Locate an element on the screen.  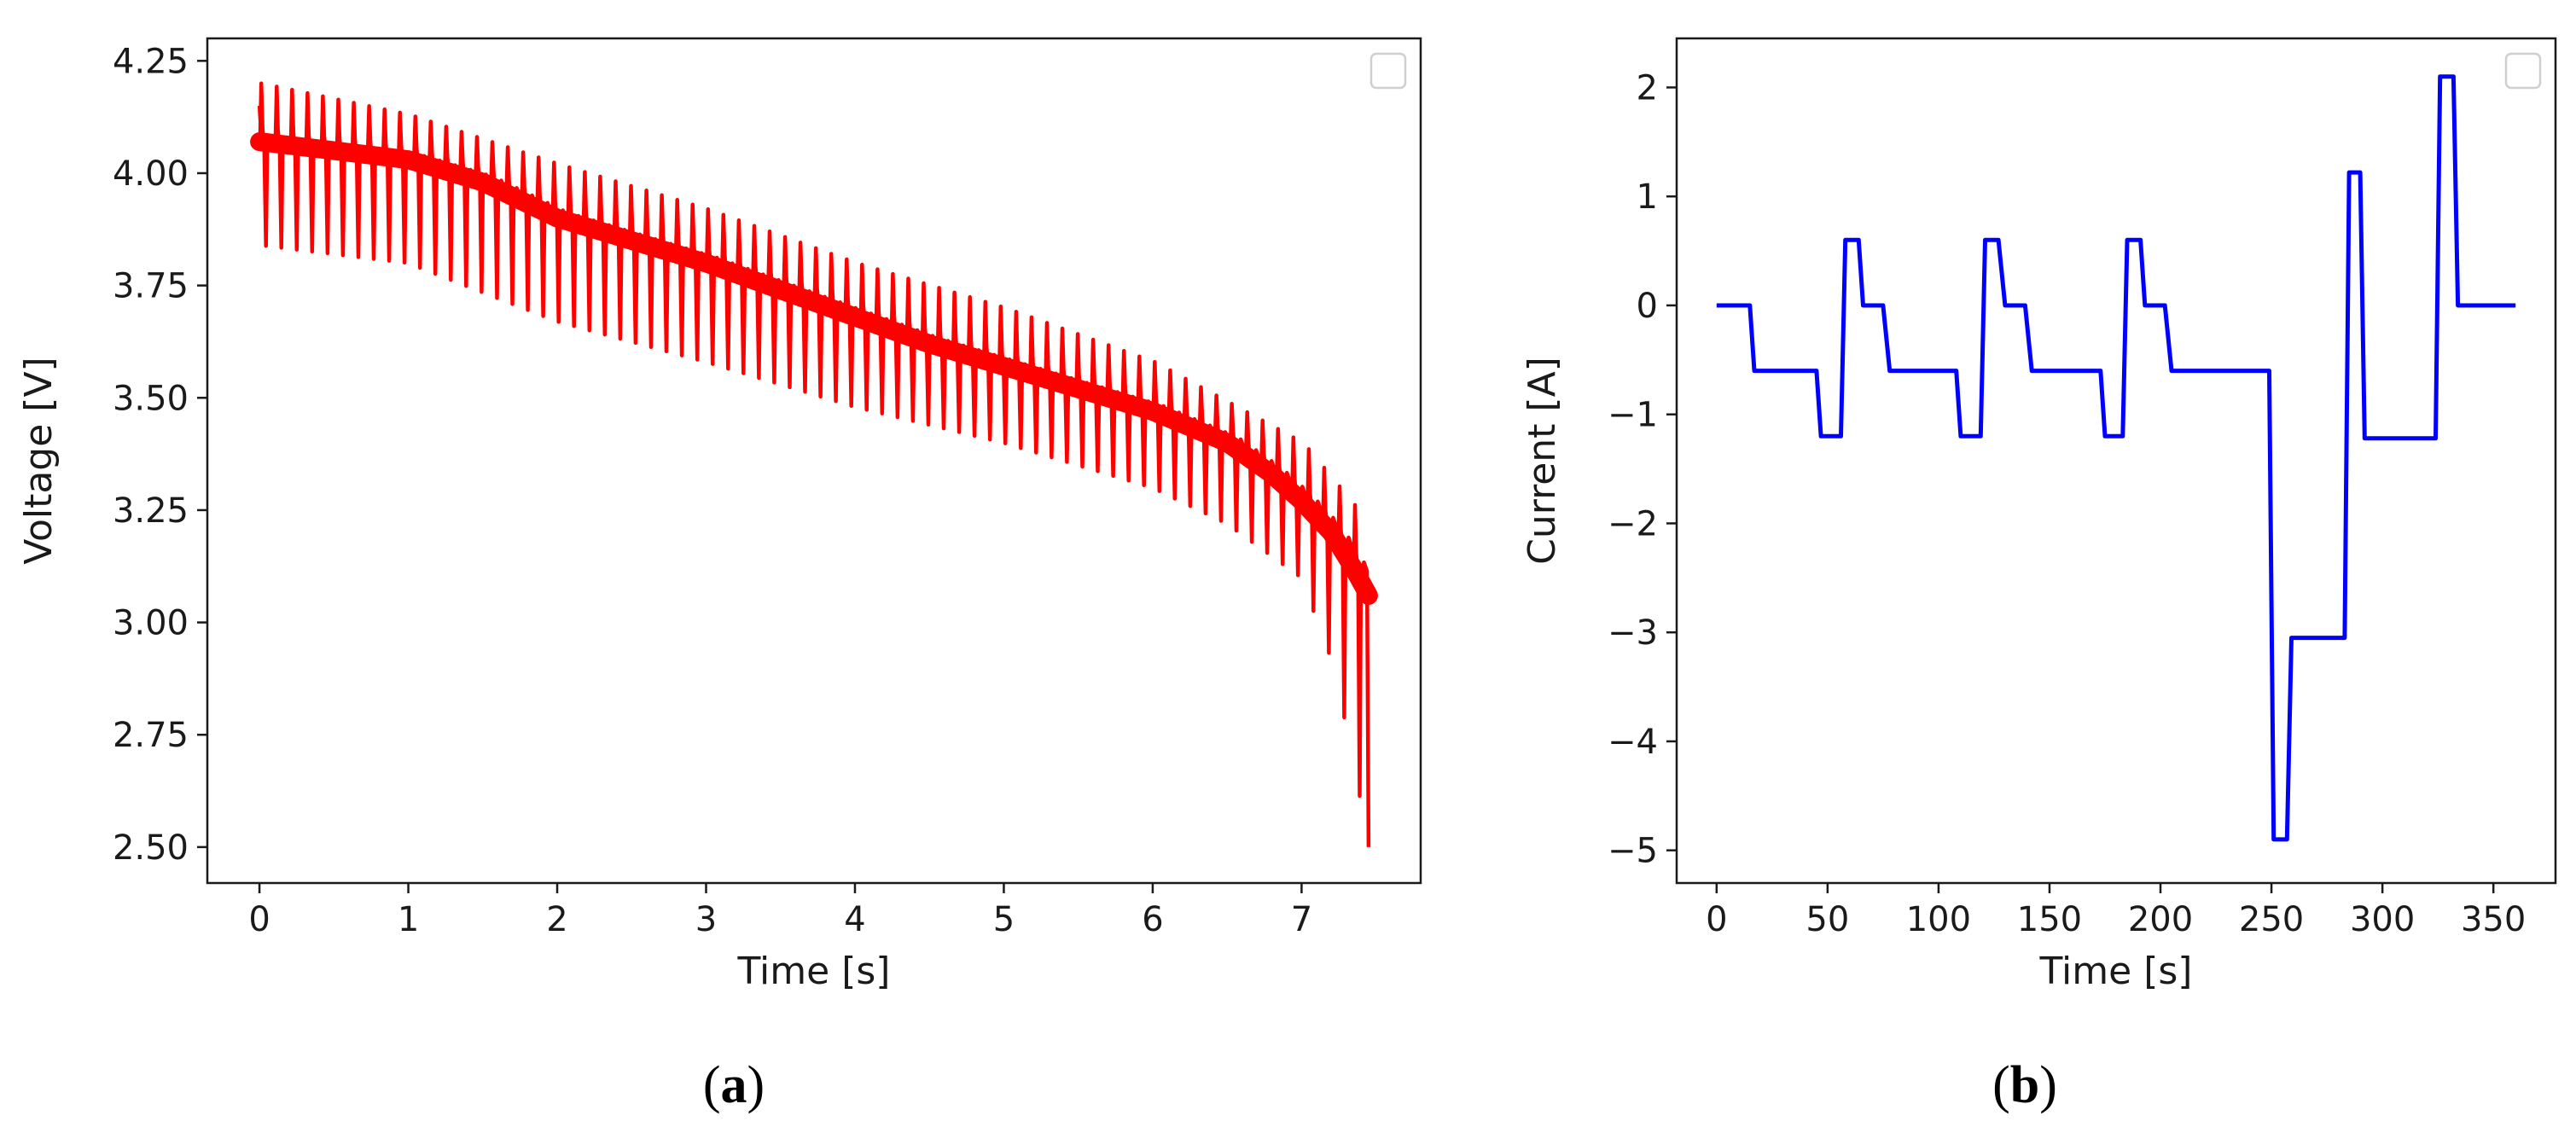
x-tick-label: 100 is located at coordinates (1938, 919).